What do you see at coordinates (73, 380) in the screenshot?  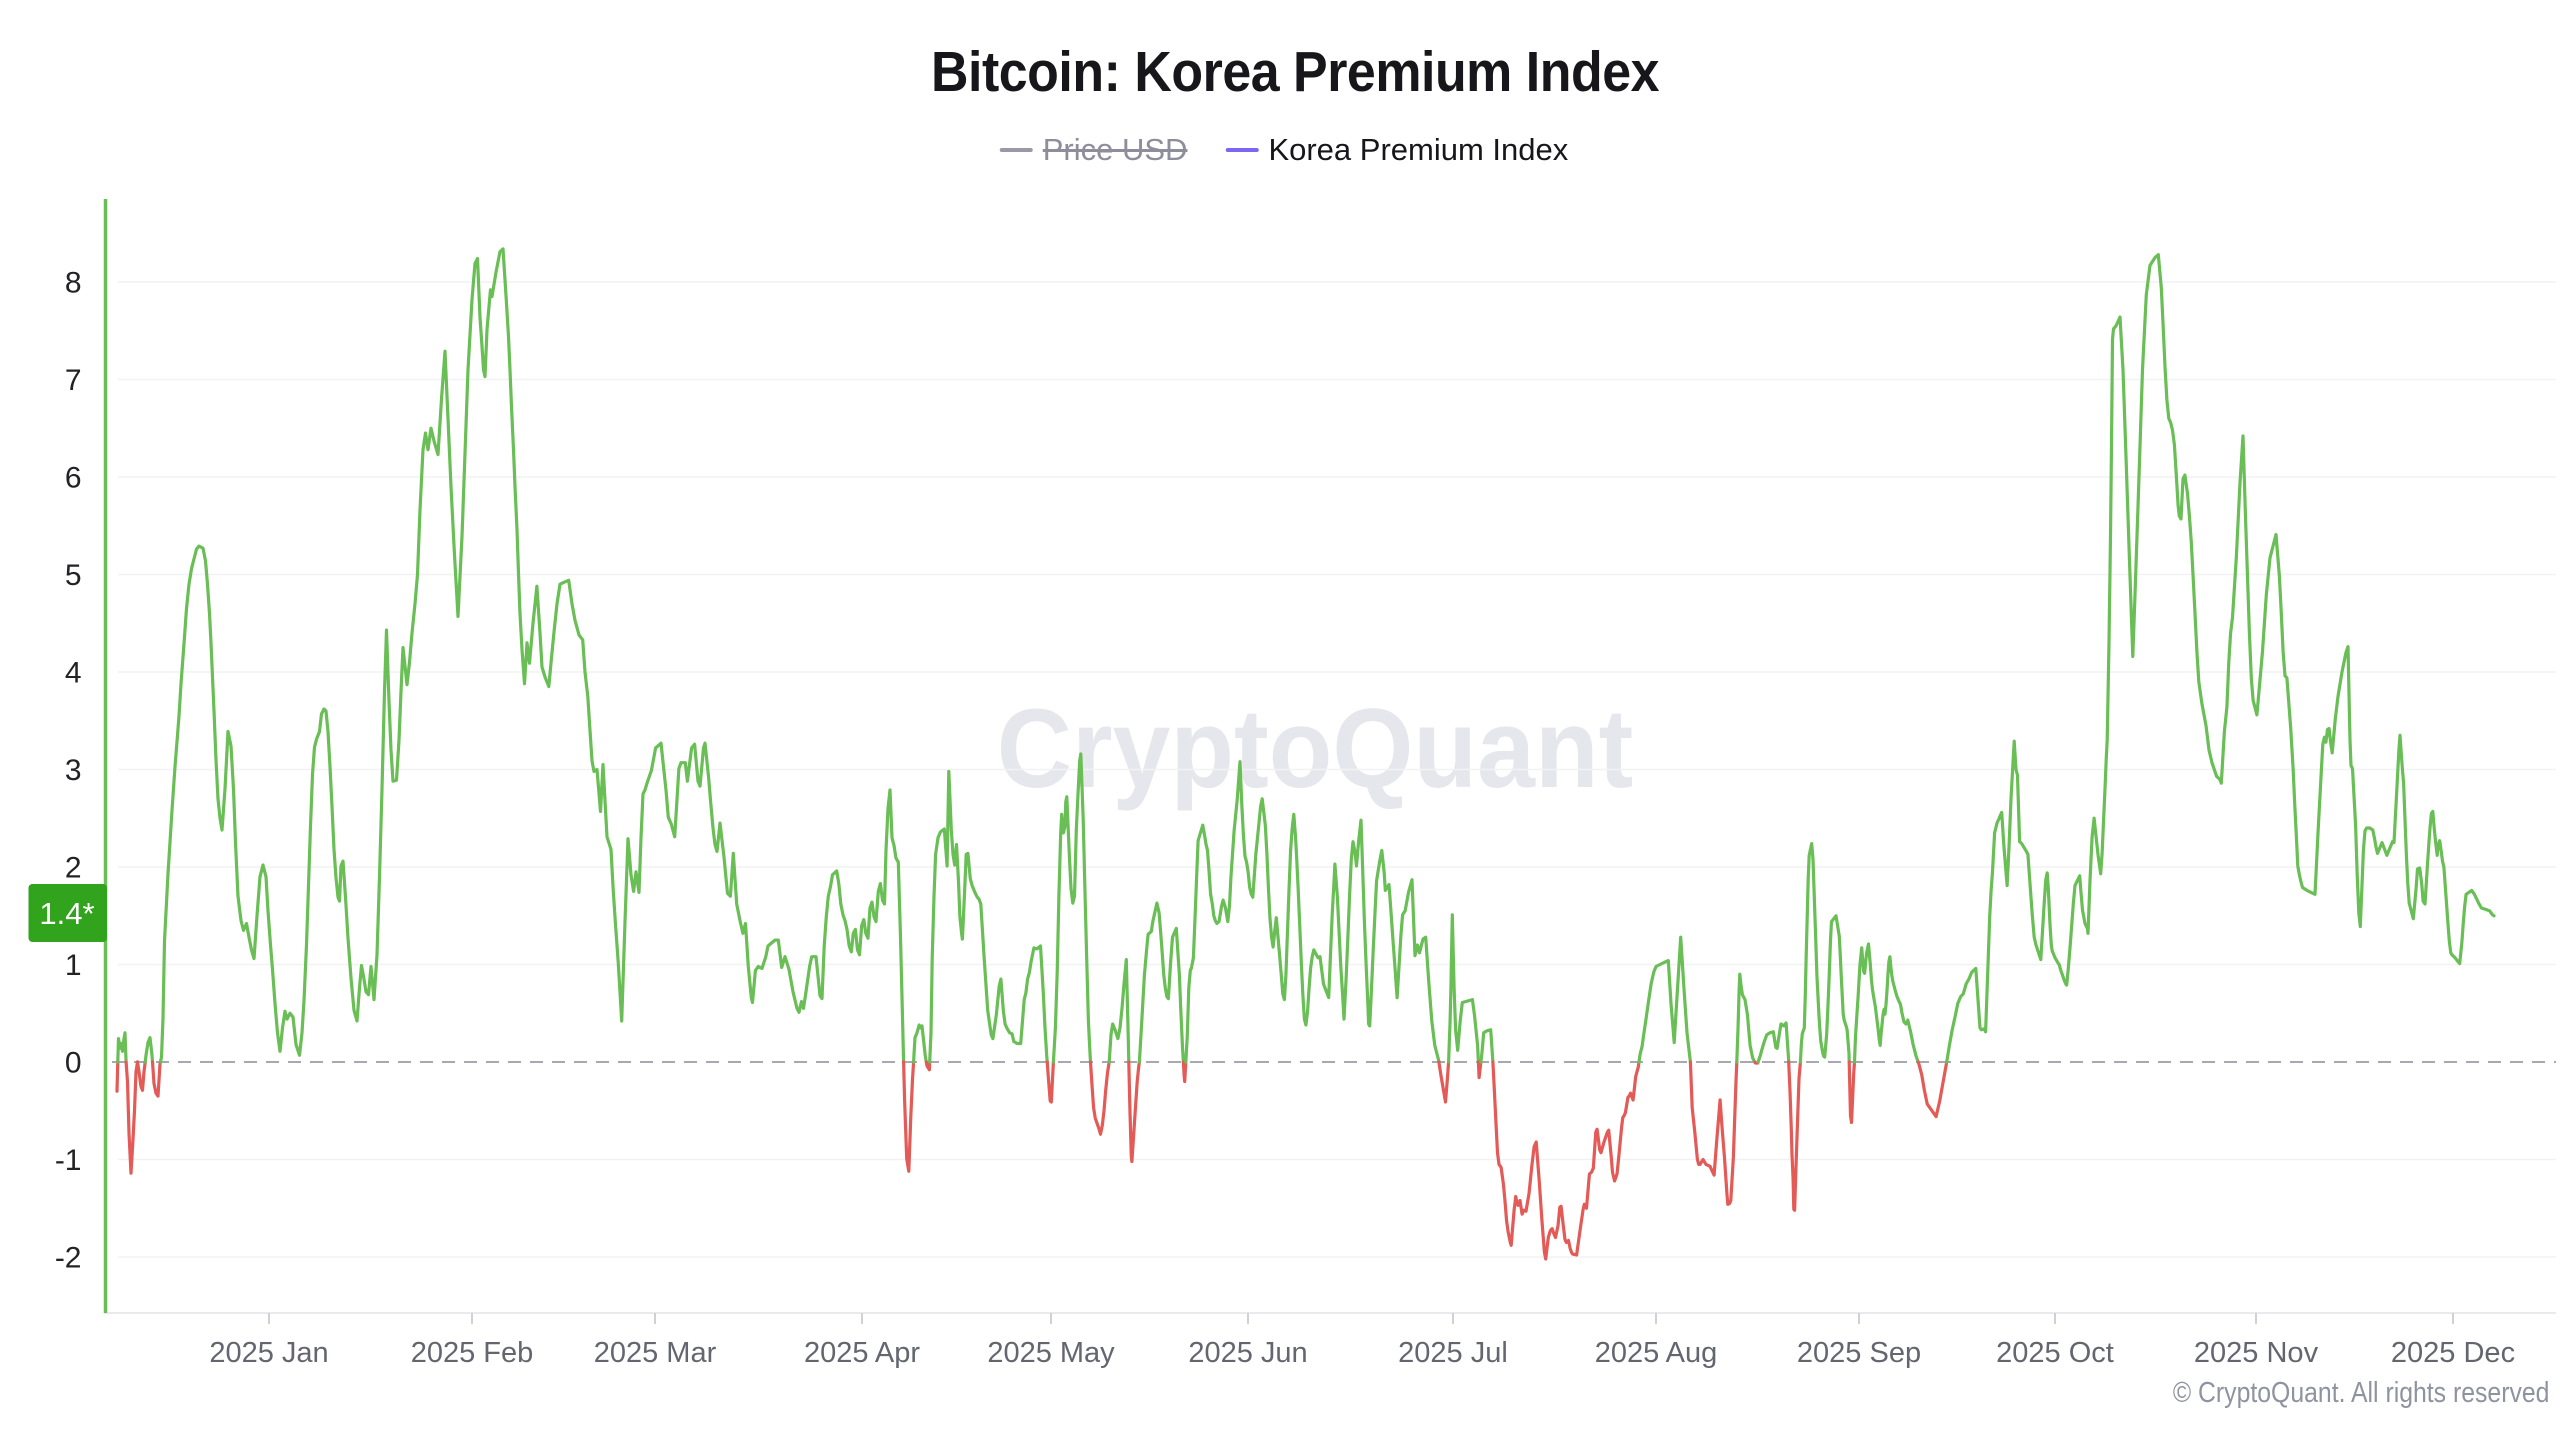 I see `svg-text: 7` at bounding box center [73, 380].